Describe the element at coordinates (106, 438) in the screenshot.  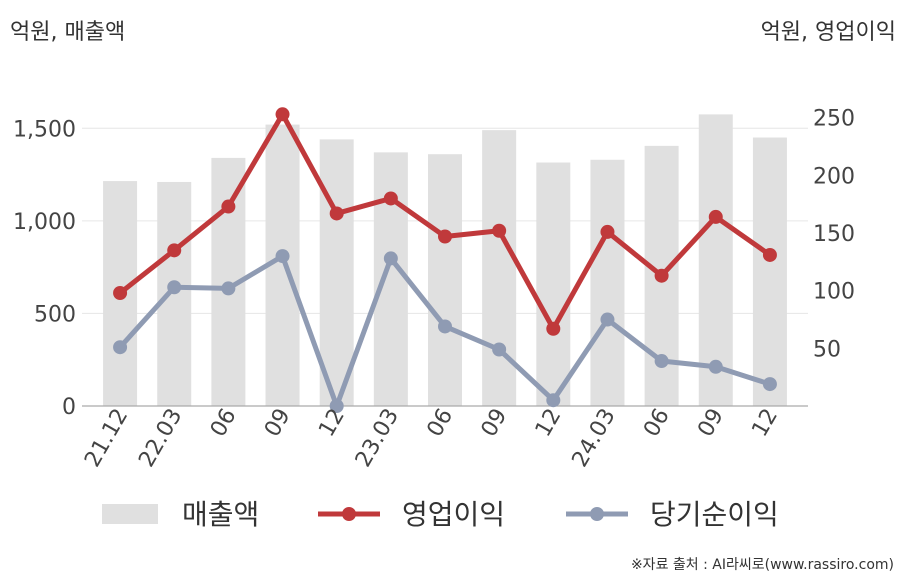
I see `x-tick-label-0: 21.12` at that location.